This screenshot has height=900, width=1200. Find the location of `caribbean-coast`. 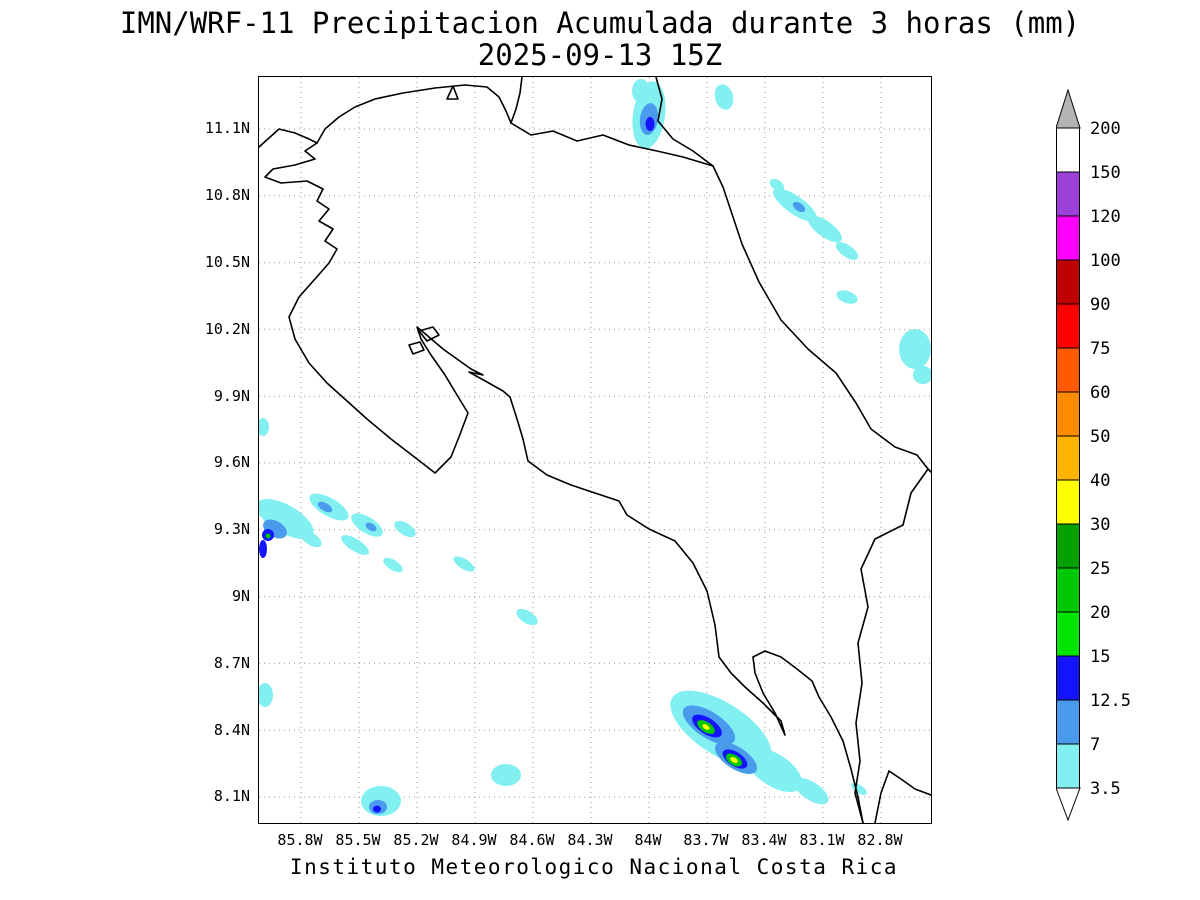

caribbean-coast is located at coordinates (793, 275).